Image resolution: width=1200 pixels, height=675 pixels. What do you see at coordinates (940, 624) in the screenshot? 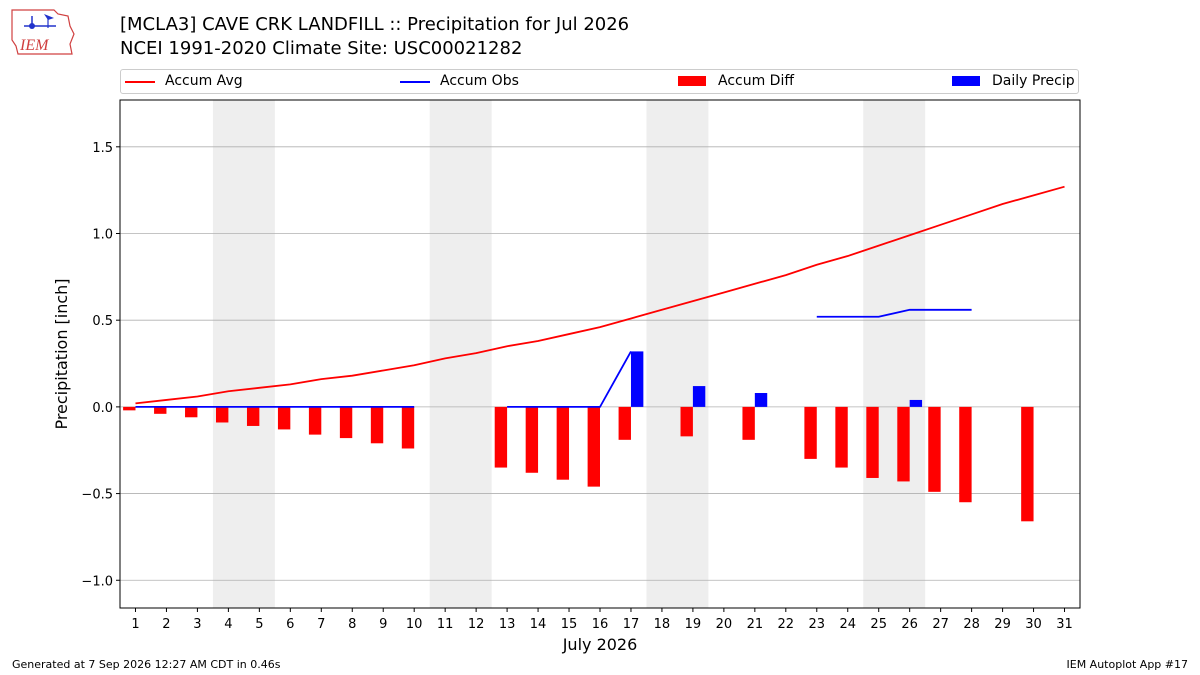
I see `x-tick-label: 27` at bounding box center [940, 624].